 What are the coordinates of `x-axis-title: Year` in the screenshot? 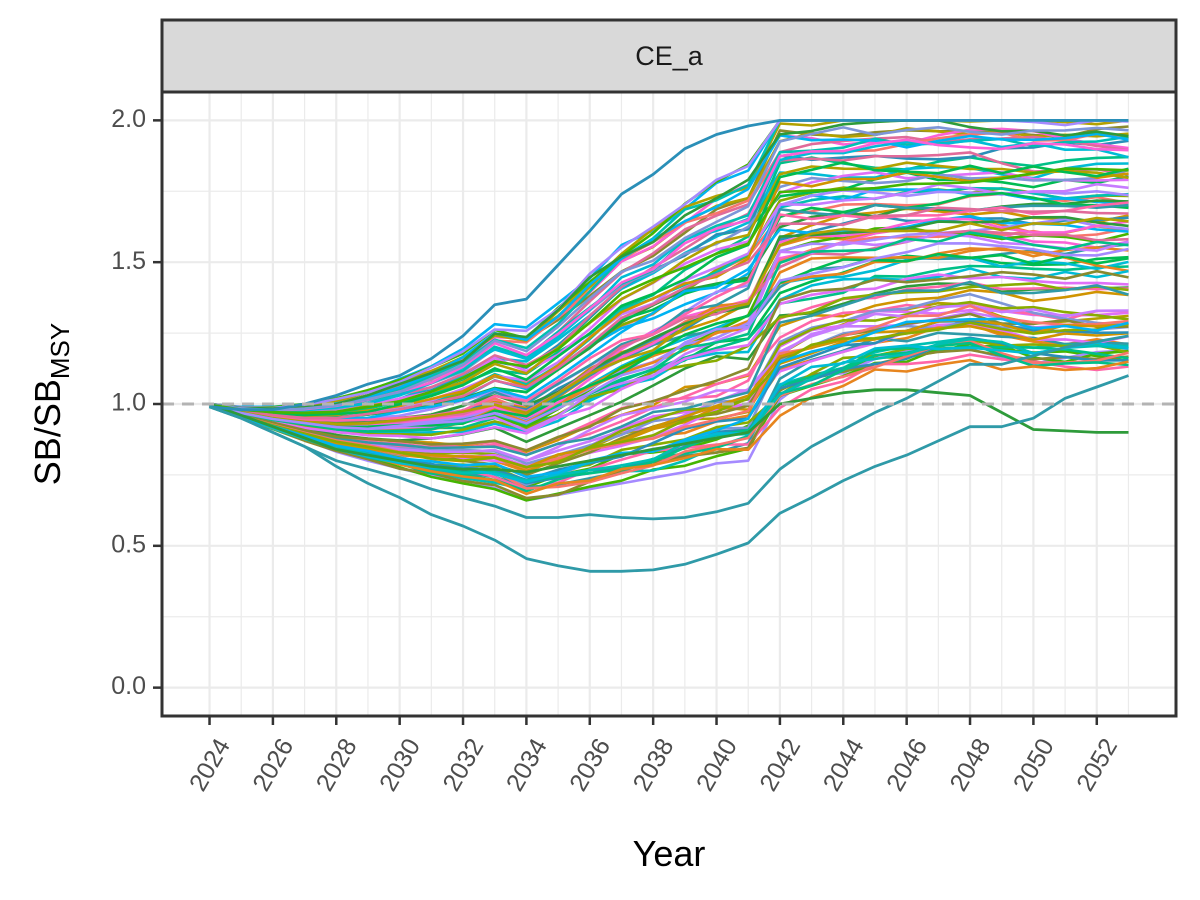 It's located at (669, 853).